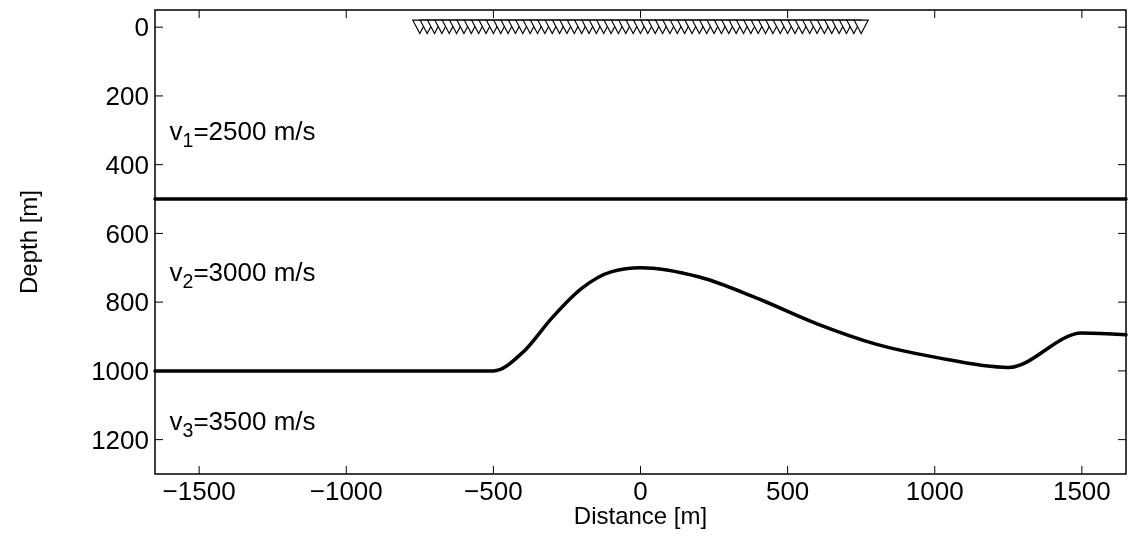 Image resolution: width=1136 pixels, height=541 pixels. What do you see at coordinates (127, 302) in the screenshot?
I see `y-tick-label: 800` at bounding box center [127, 302].